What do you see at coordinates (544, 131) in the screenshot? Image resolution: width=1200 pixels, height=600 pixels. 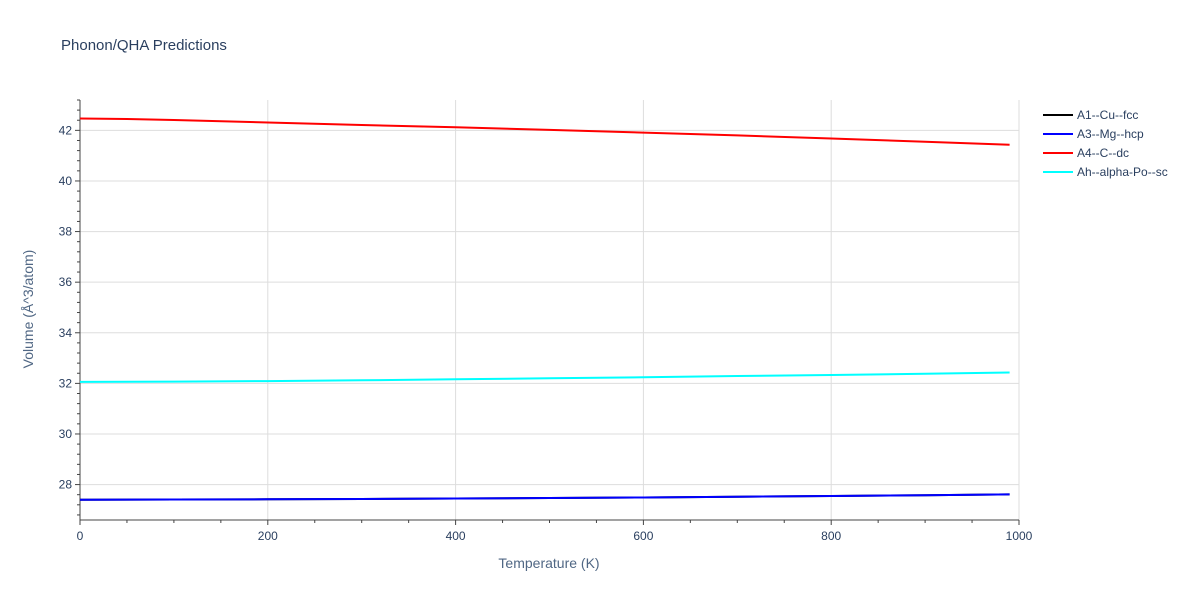 I see `series-line-A4--C--dc` at bounding box center [544, 131].